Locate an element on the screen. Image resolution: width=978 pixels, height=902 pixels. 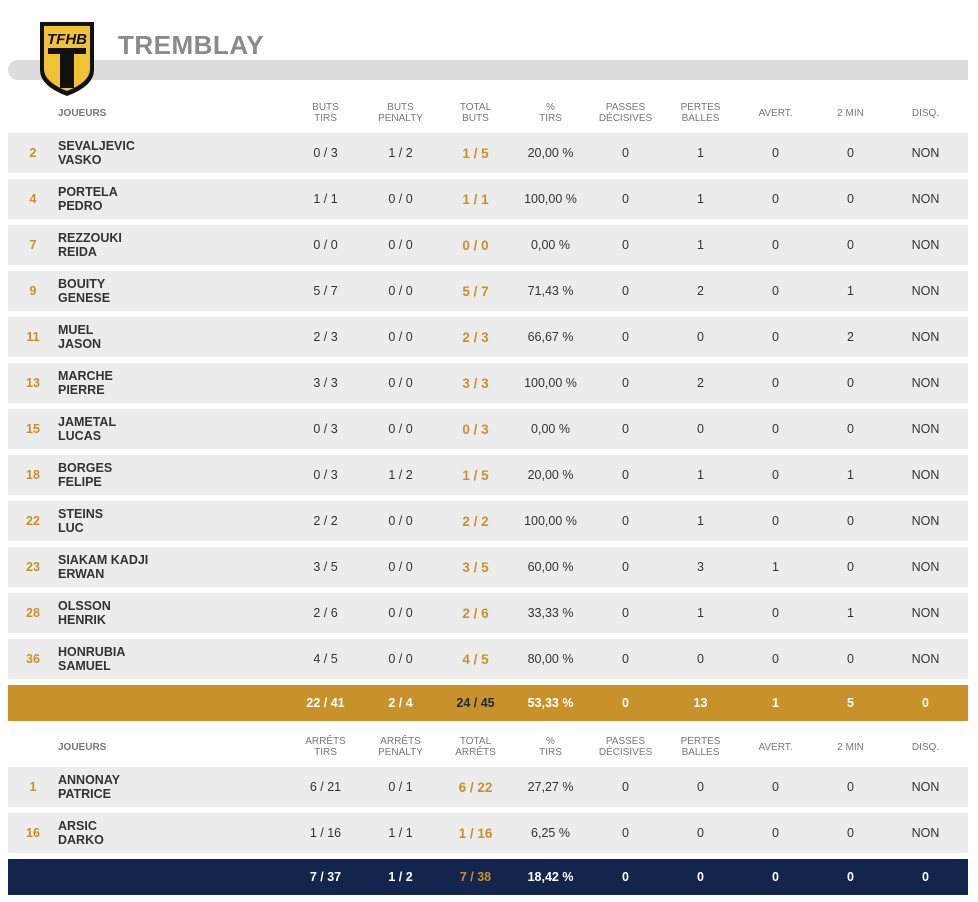
player-number: 11 is located at coordinates (33, 337).